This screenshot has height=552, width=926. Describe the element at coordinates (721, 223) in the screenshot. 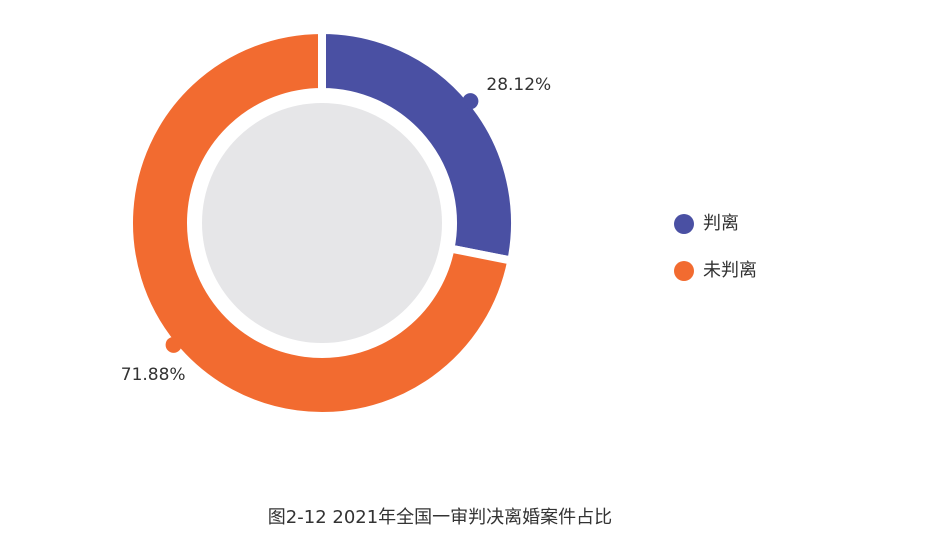

I see `legend-label: 判离` at that location.